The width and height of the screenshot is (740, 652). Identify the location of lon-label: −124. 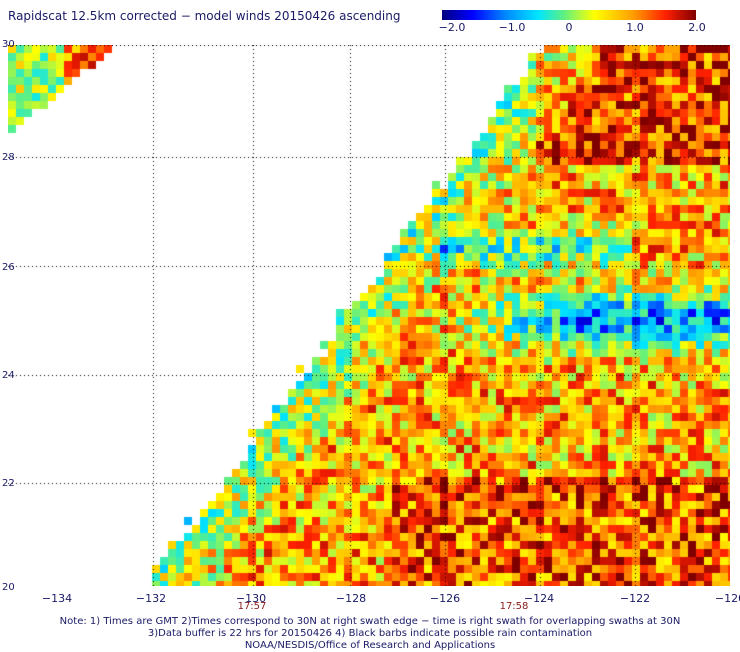
(539, 598).